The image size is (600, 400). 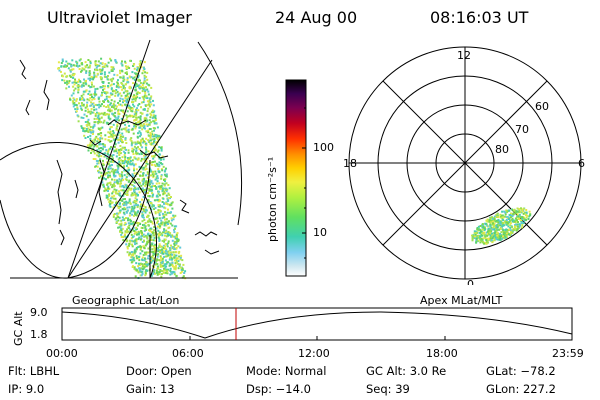 What do you see at coordinates (272, 199) in the screenshot?
I see `colorbar-label: photon cm⁻²s⁻¹` at bounding box center [272, 199].